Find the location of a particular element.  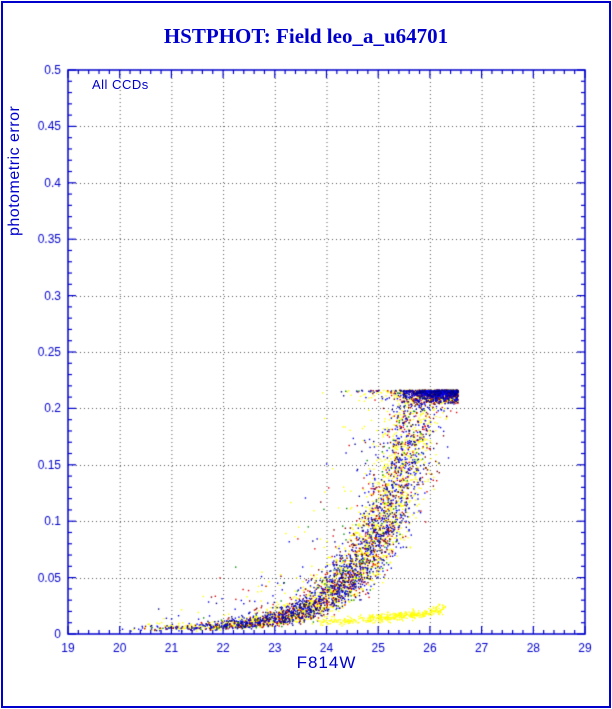

y-axis-label: photometric error is located at coordinates (14, 170).